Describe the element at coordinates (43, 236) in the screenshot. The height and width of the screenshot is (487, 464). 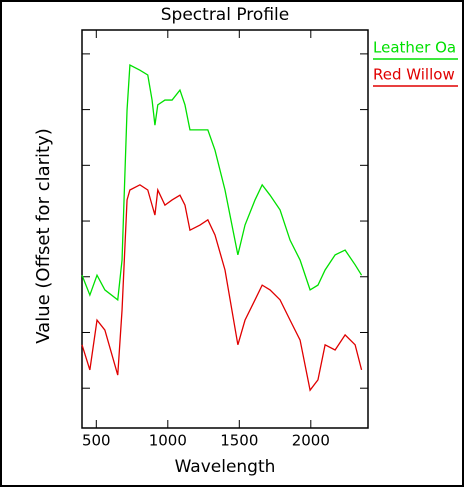
I see `y-axis-label: Value (Offset for clarity)` at that location.